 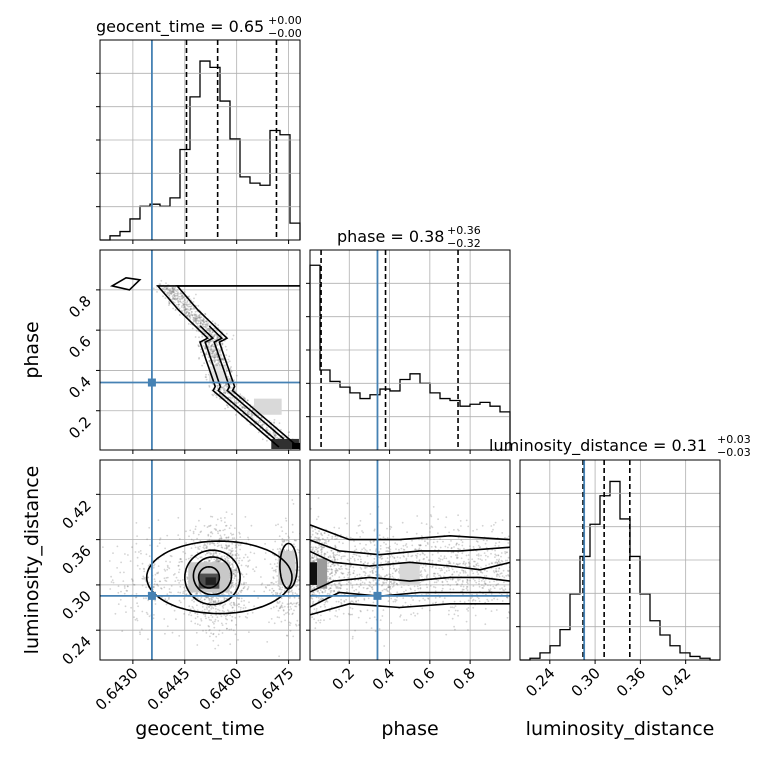 What do you see at coordinates (734, 439) in the screenshot?
I see `title-luminosity-distance-plus: +0.03` at bounding box center [734, 439].